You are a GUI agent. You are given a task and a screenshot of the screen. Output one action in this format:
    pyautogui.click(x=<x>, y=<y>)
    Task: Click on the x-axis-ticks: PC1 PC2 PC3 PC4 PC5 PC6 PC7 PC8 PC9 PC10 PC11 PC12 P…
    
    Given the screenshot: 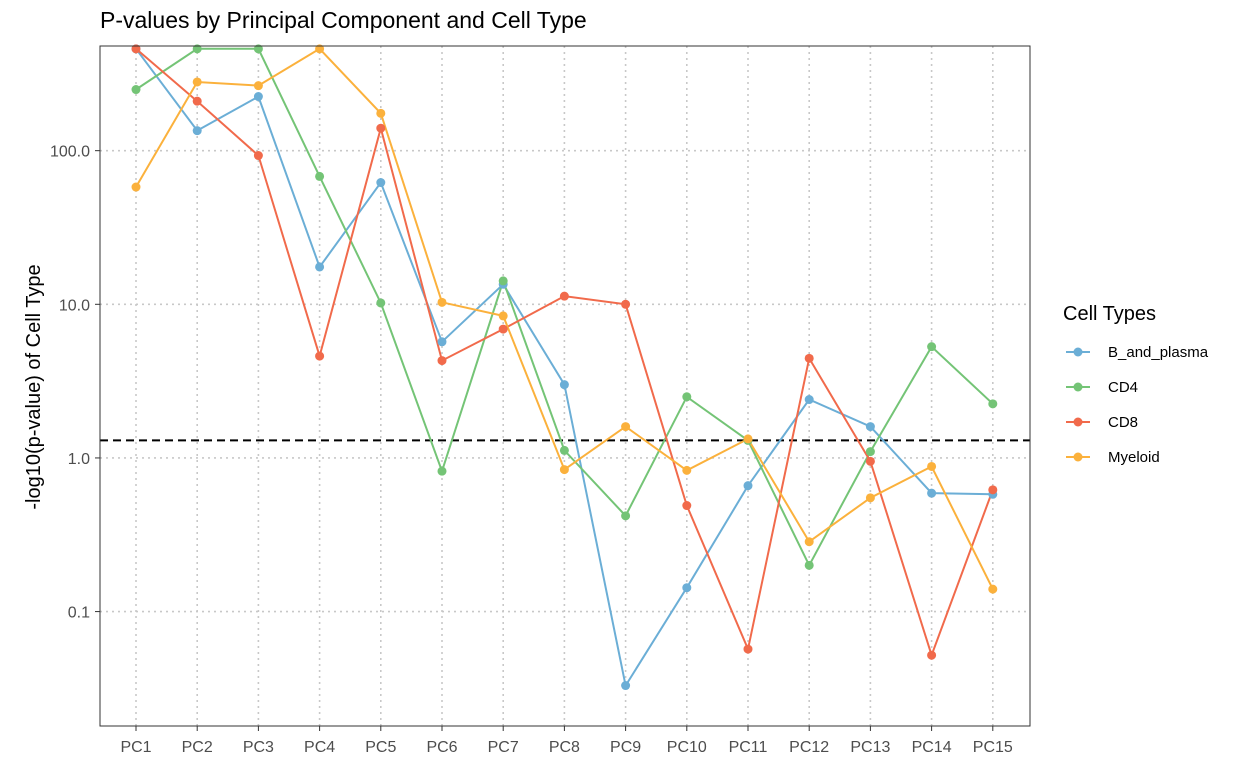 What is the action you would take?
    pyautogui.click(x=566, y=741)
    